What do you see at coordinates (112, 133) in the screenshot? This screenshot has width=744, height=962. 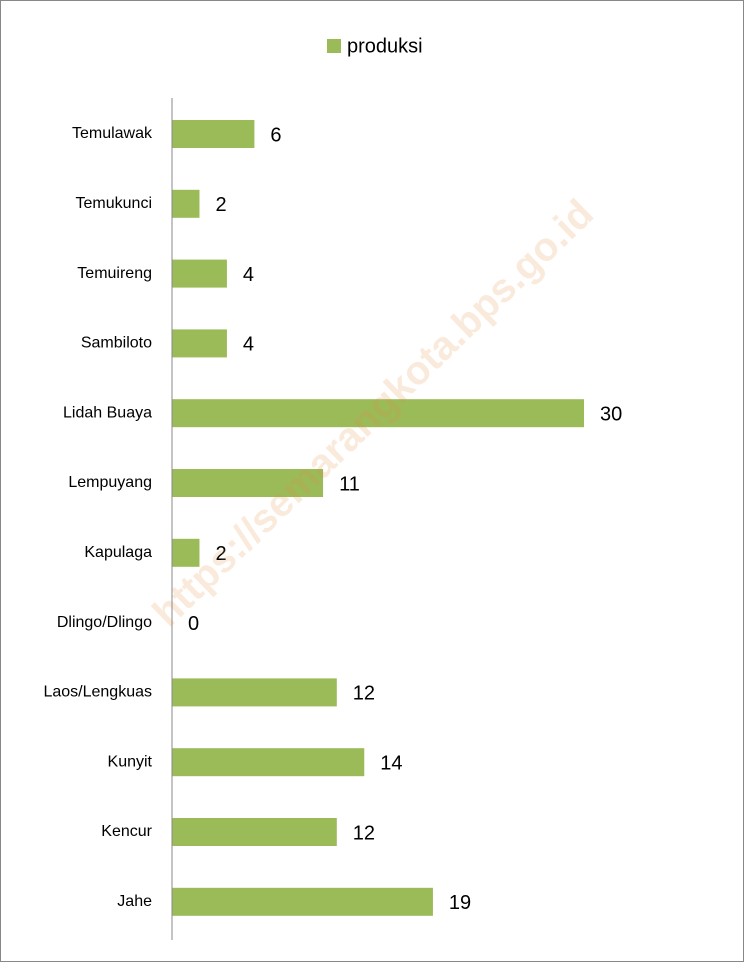 I see `y-tick-label: Temulawak` at bounding box center [112, 133].